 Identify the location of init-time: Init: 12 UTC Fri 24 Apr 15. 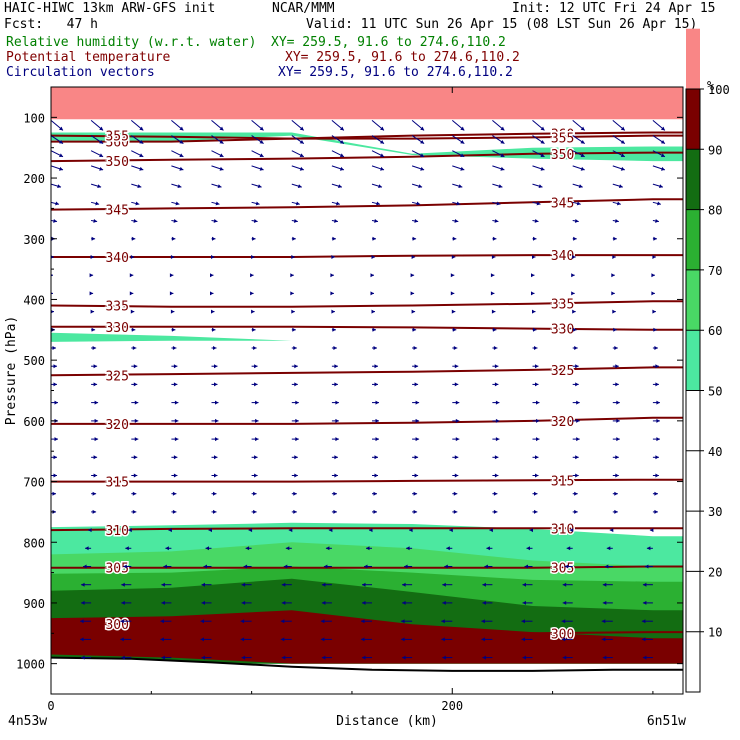
(614, 8).